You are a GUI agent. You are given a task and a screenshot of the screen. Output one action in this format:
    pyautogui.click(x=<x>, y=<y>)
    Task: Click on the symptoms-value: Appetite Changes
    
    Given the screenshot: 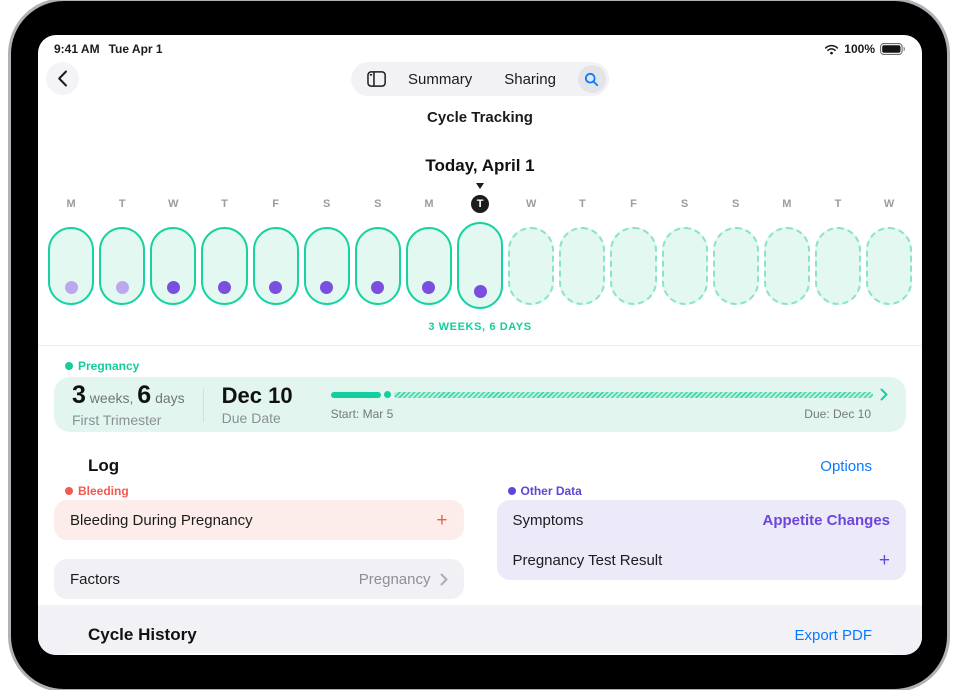 What is the action you would take?
    pyautogui.click(x=826, y=520)
    